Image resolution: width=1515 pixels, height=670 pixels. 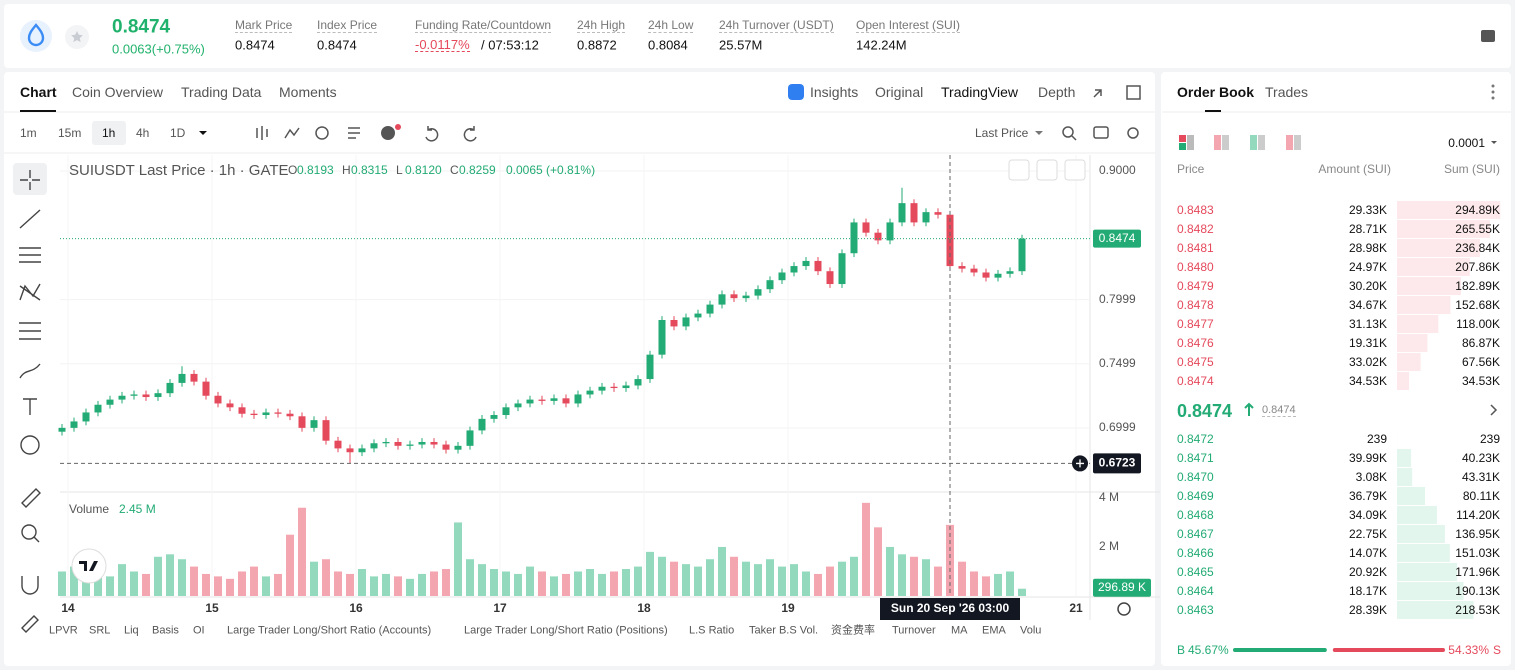 I want to click on ob-price: 0.8483, so click(x=1195, y=210).